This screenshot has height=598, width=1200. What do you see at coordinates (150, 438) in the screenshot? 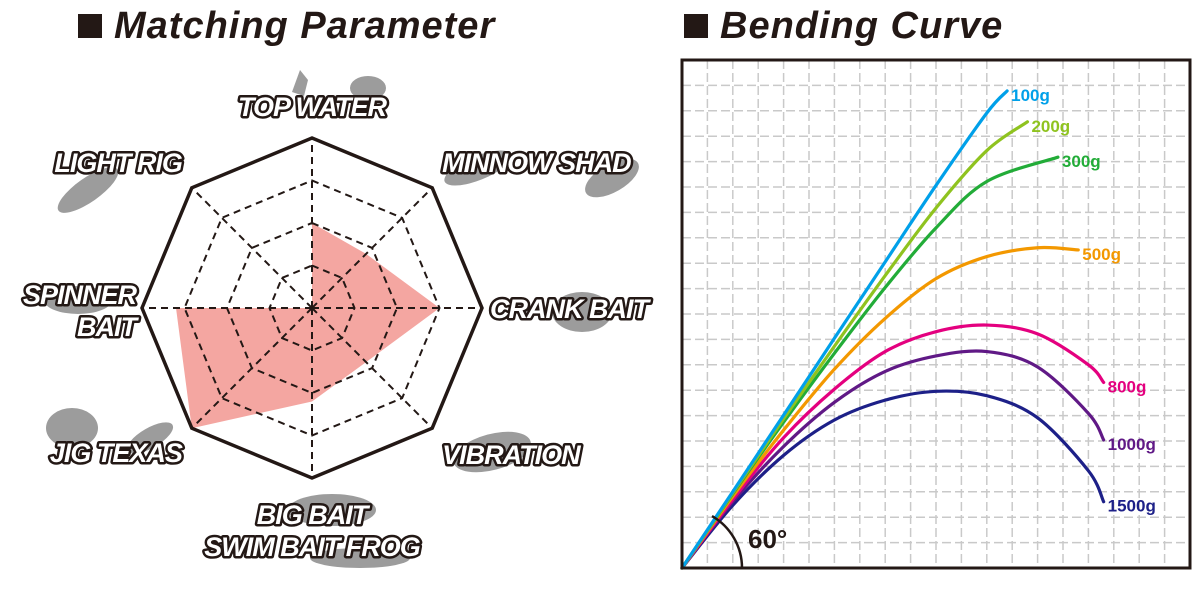
I see `texas-rig-lure-icon` at bounding box center [150, 438].